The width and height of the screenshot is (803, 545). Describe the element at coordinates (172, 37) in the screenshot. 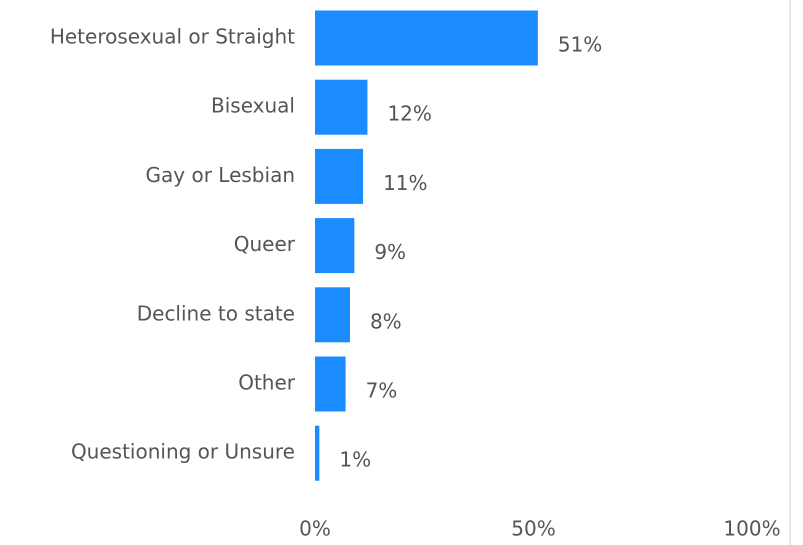

I see `y-tick-label: Heterosexual or Straight` at that location.